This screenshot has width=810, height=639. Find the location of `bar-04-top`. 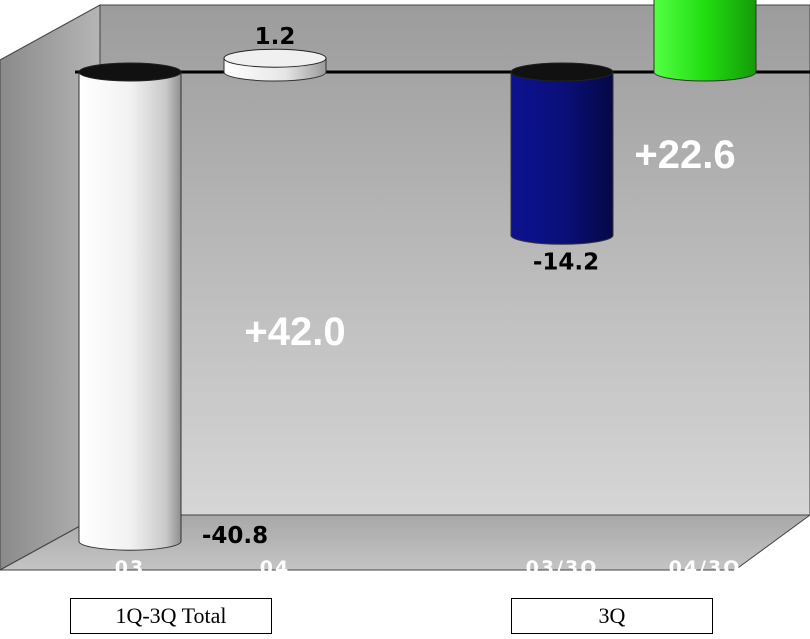

bar-04-top is located at coordinates (275, 58).